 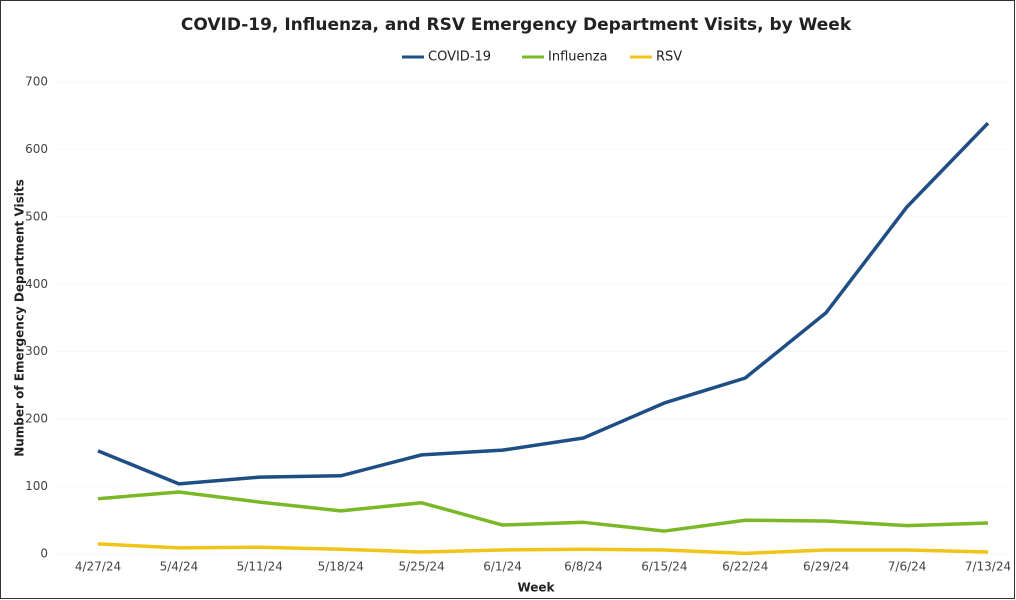 What do you see at coordinates (422, 567) in the screenshot?
I see `x-tick-label: 5/25/24` at bounding box center [422, 567].